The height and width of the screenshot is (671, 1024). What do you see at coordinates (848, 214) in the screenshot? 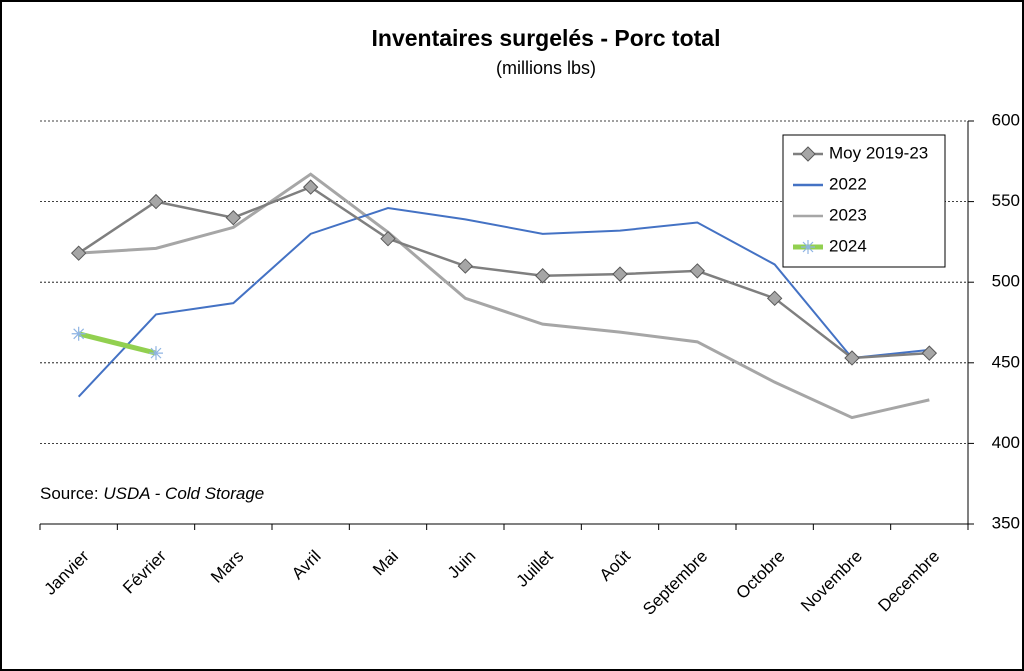
I see `legend-label: 2023` at bounding box center [848, 214].